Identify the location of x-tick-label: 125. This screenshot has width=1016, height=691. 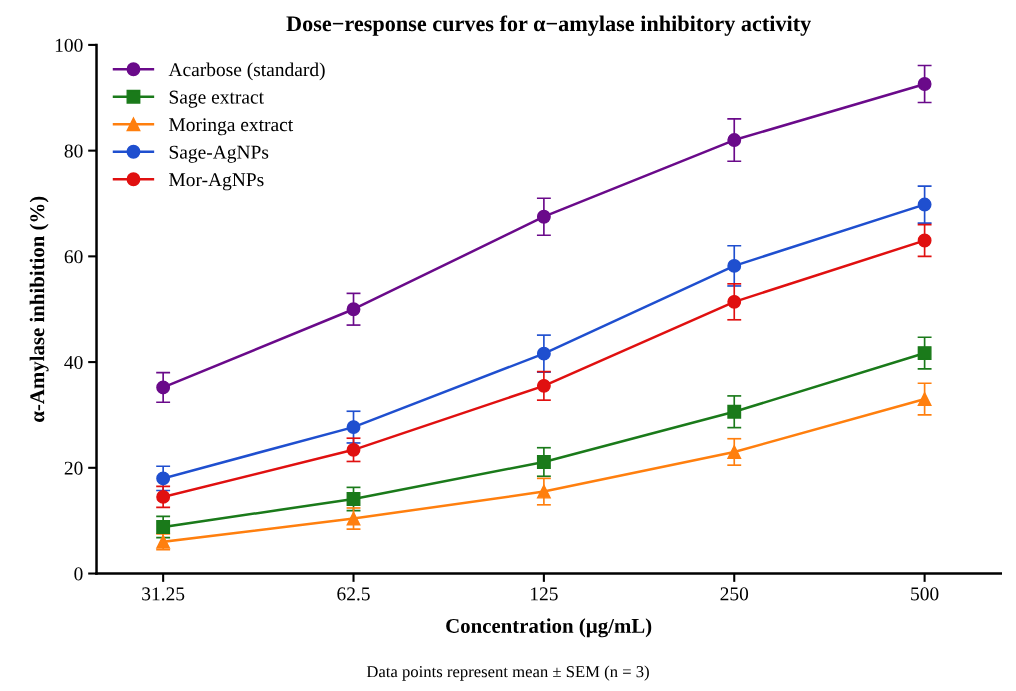
(544, 594).